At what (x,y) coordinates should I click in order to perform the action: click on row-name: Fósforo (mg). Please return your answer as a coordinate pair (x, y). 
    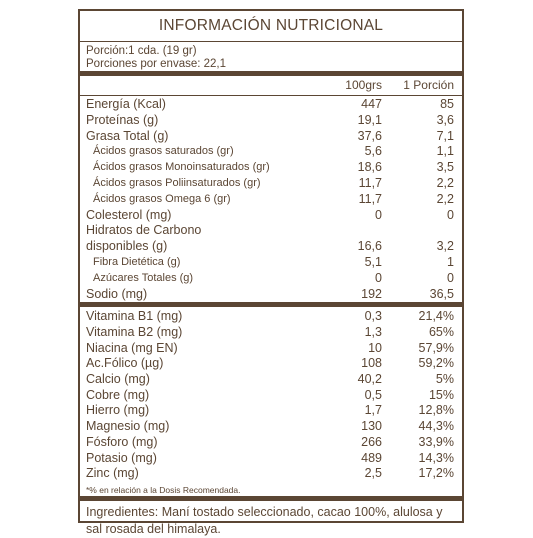
    Looking at the image, I should click on (122, 441).